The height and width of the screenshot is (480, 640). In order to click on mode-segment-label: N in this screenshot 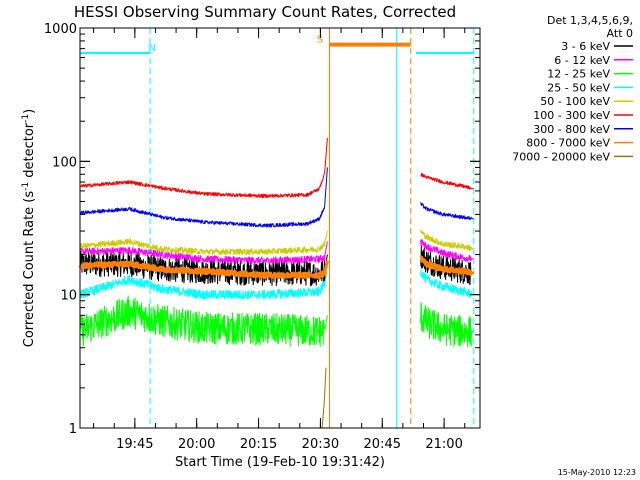, I will do `click(151, 48)`.